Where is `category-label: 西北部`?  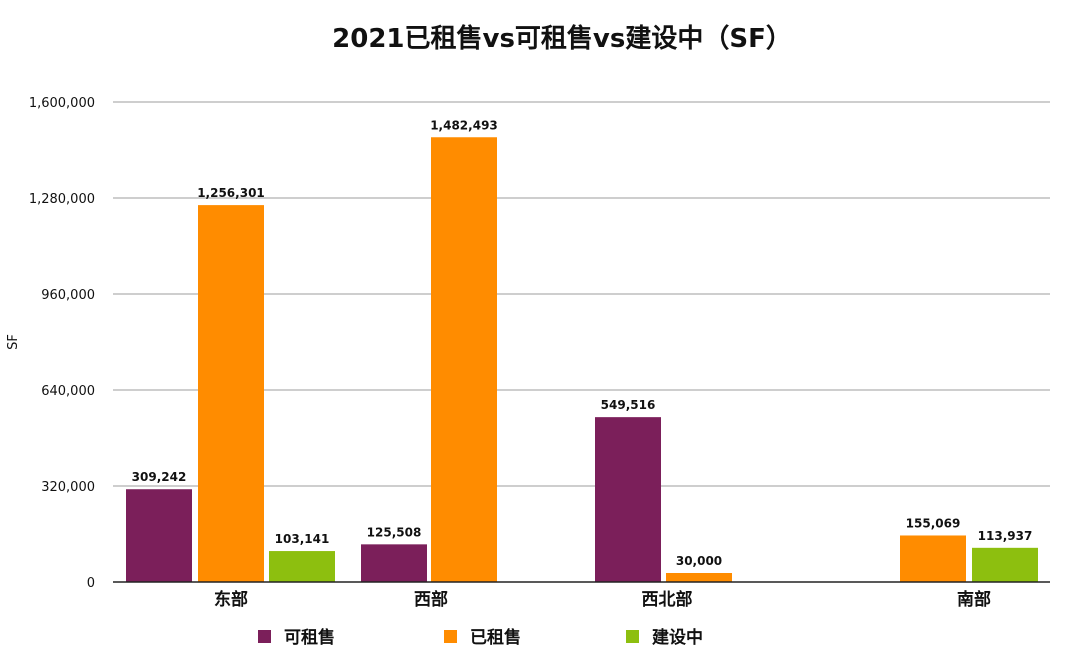
category-label: 西北部 is located at coordinates (667, 599).